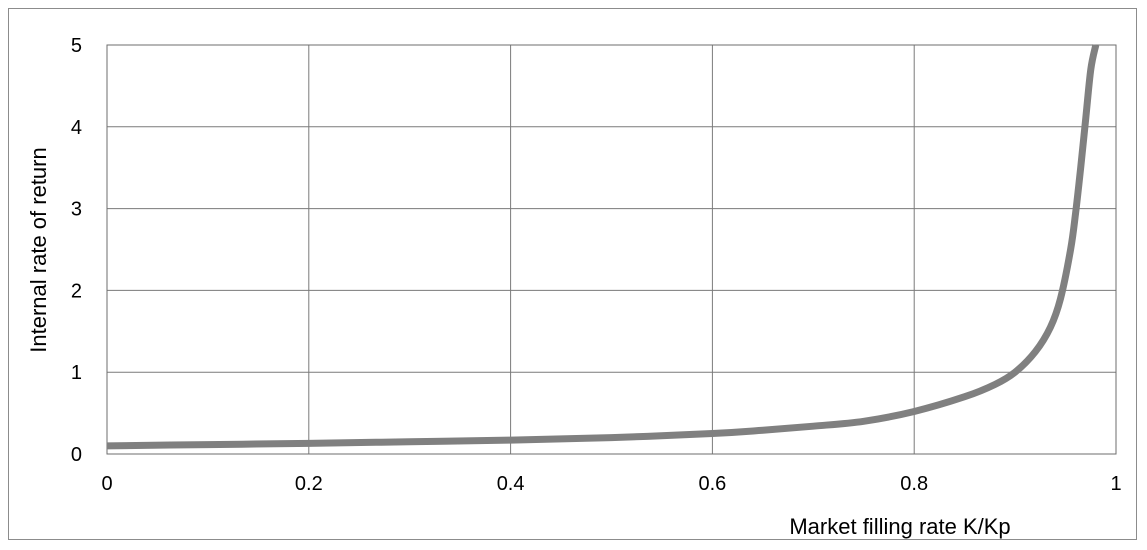 Image resolution: width=1147 pixels, height=550 pixels. I want to click on x-tick-label: 0, so click(106, 484).